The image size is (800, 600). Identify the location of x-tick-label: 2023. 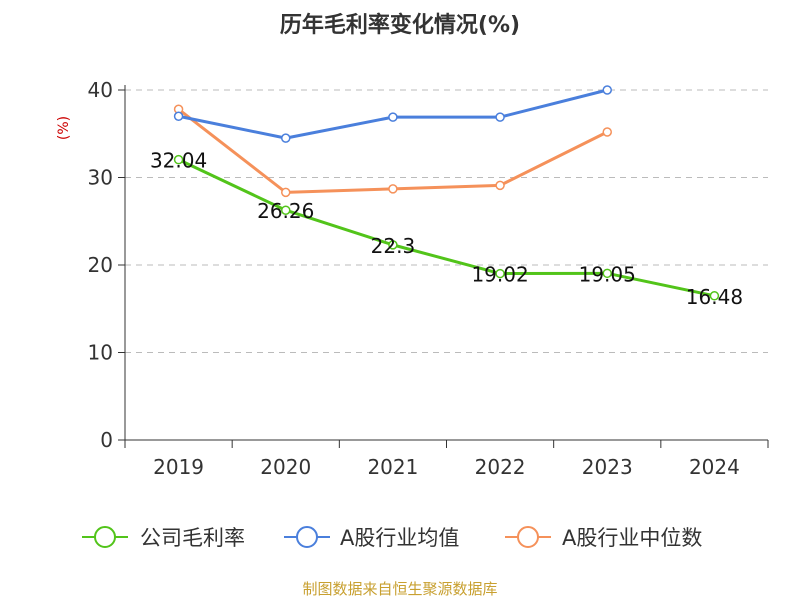
(607, 467).